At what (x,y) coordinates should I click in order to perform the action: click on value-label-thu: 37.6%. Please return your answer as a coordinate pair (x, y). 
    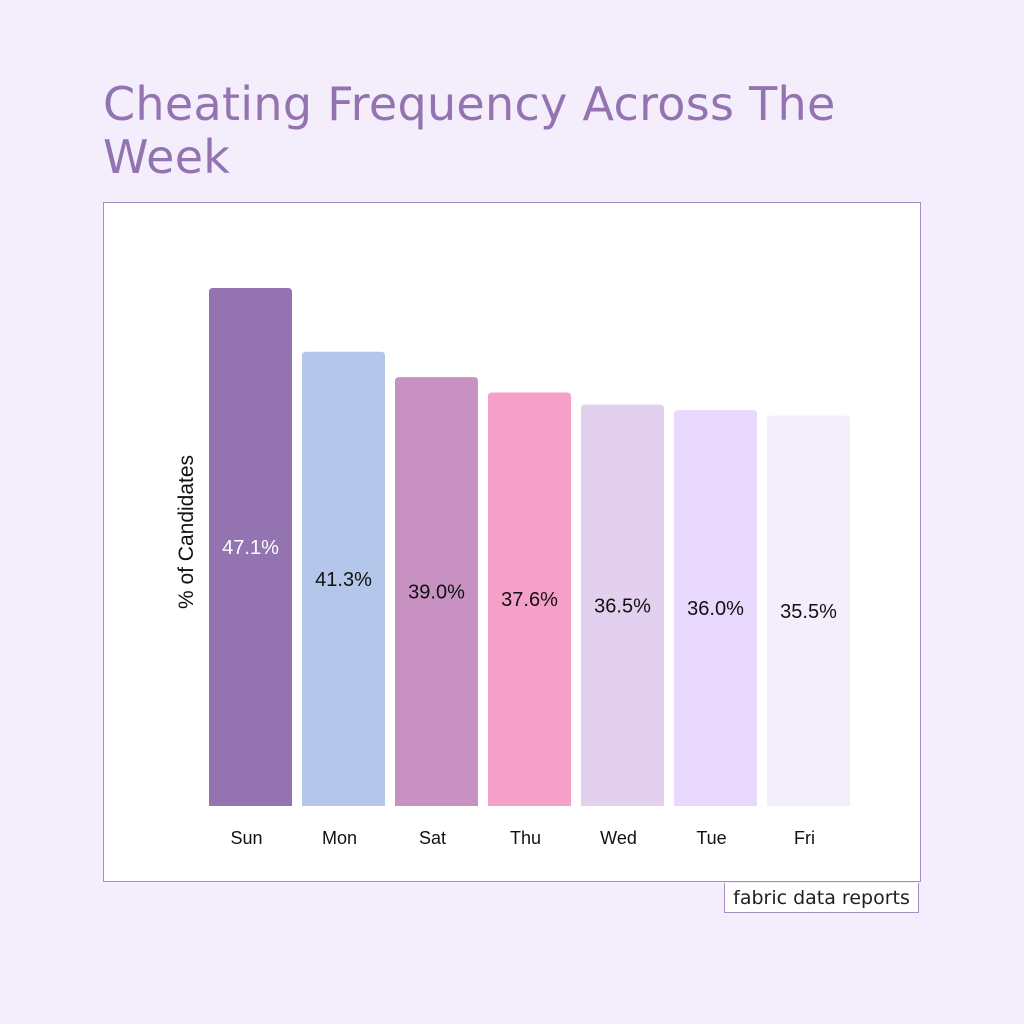
    Looking at the image, I should click on (529, 600).